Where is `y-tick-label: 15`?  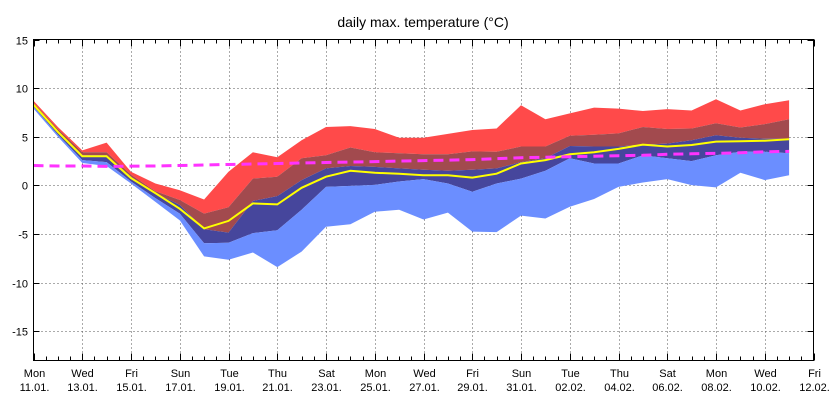
y-tick-label: 15 is located at coordinates (22, 42).